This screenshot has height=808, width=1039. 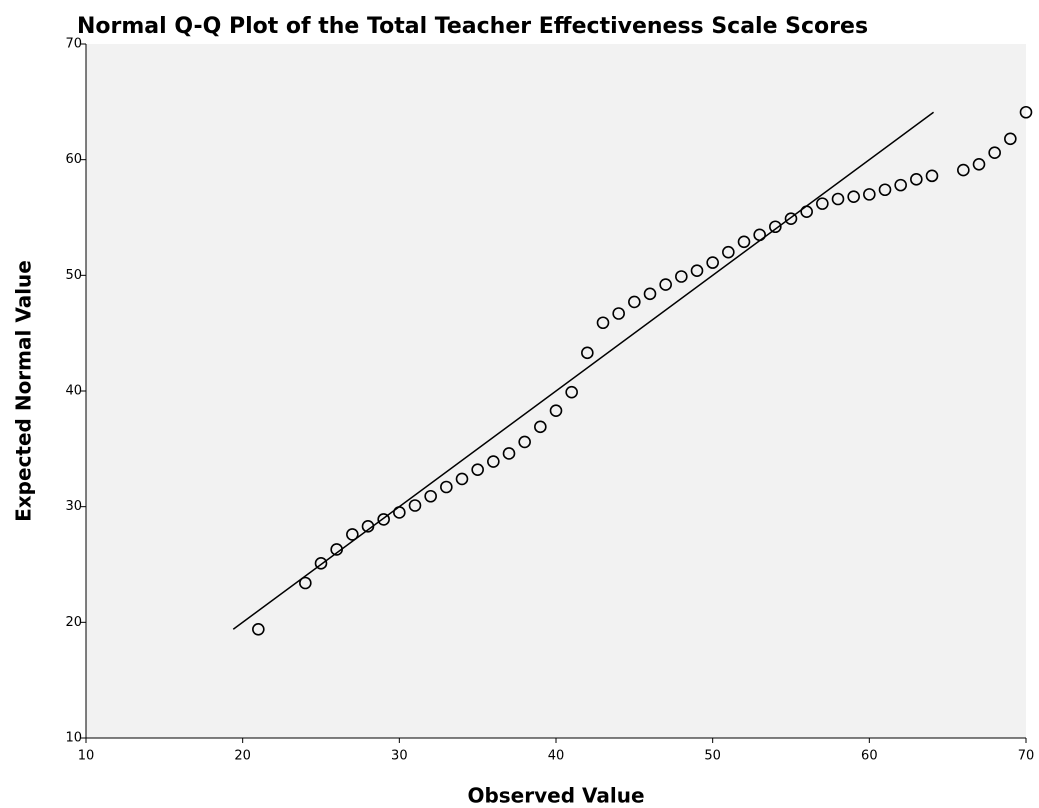 What do you see at coordinates (712, 756) in the screenshot?
I see `x-tick-label: 50` at bounding box center [712, 756].